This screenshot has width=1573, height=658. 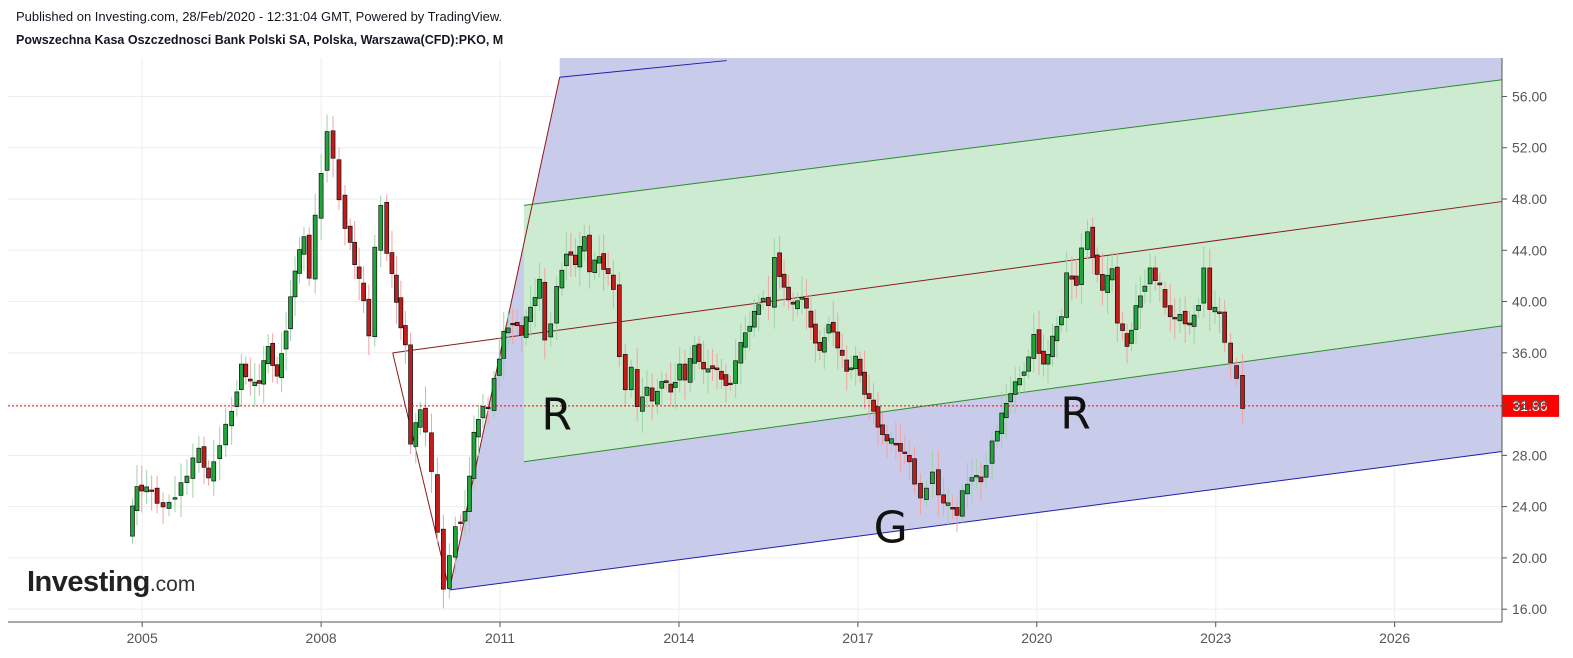 I want to click on y-tick-label: 28.00, so click(x=1529, y=455).